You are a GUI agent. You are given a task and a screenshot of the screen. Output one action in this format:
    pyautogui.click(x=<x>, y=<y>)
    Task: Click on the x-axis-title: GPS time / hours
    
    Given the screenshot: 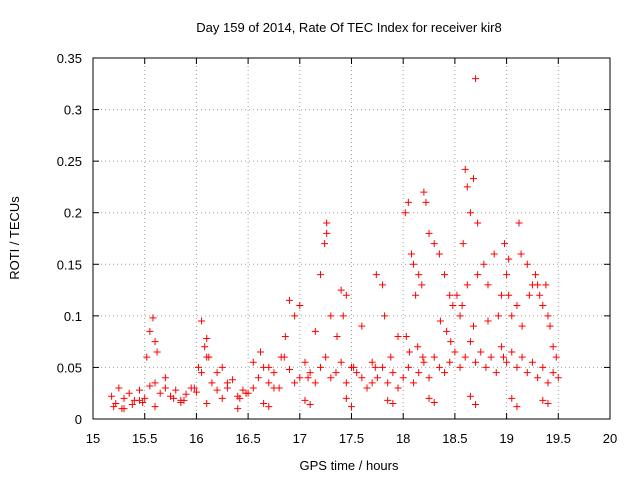 What is the action you would take?
    pyautogui.click(x=349, y=465)
    